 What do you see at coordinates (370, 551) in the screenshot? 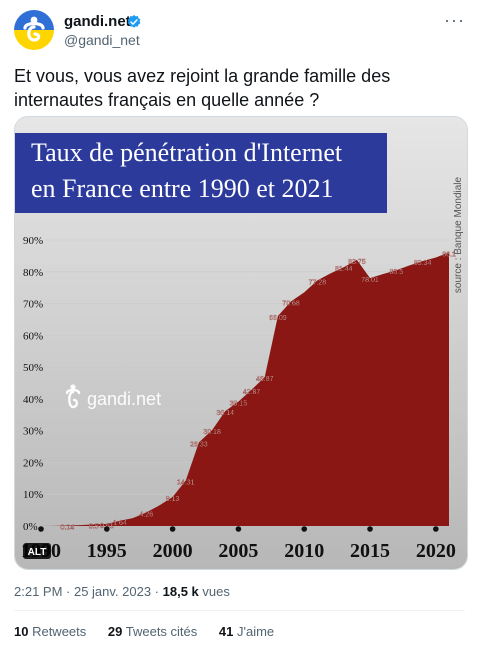
I see `x-tick-label: 2015` at bounding box center [370, 551].